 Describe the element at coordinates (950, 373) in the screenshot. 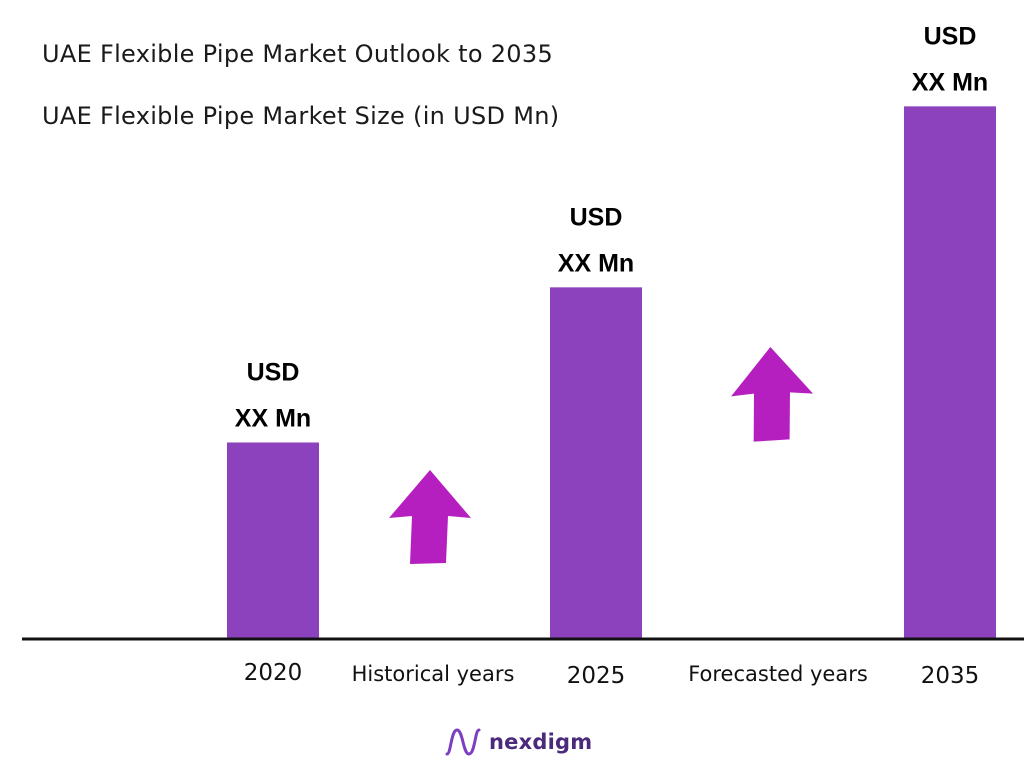

I see `bar-2035` at that location.